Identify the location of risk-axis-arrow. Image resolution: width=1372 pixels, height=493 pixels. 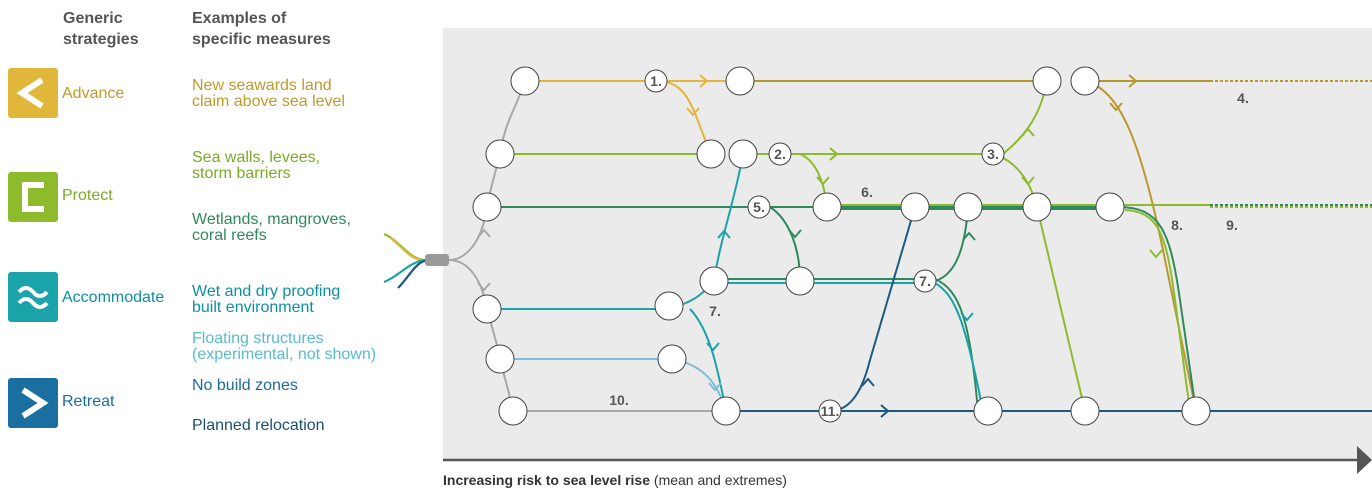
(907, 460).